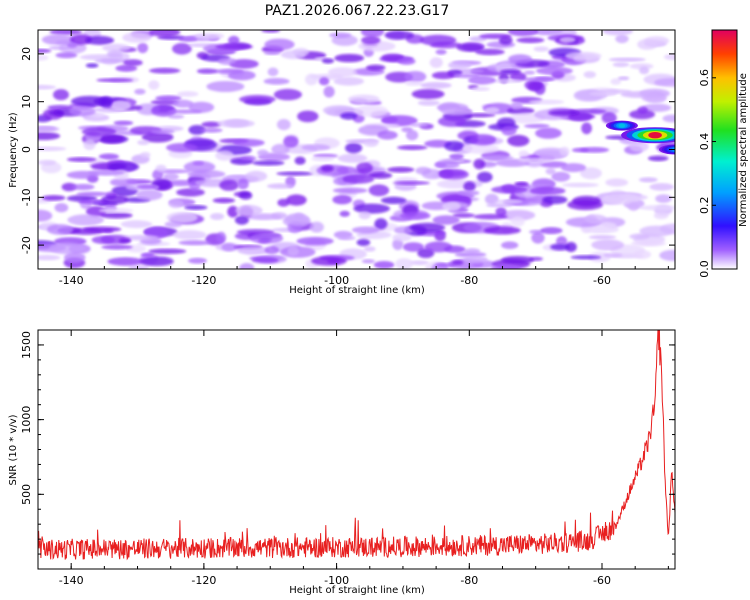  Describe the element at coordinates (357, 11) in the screenshot. I see `chart-title: PAZ1.2026.067.22.23.G17` at that location.